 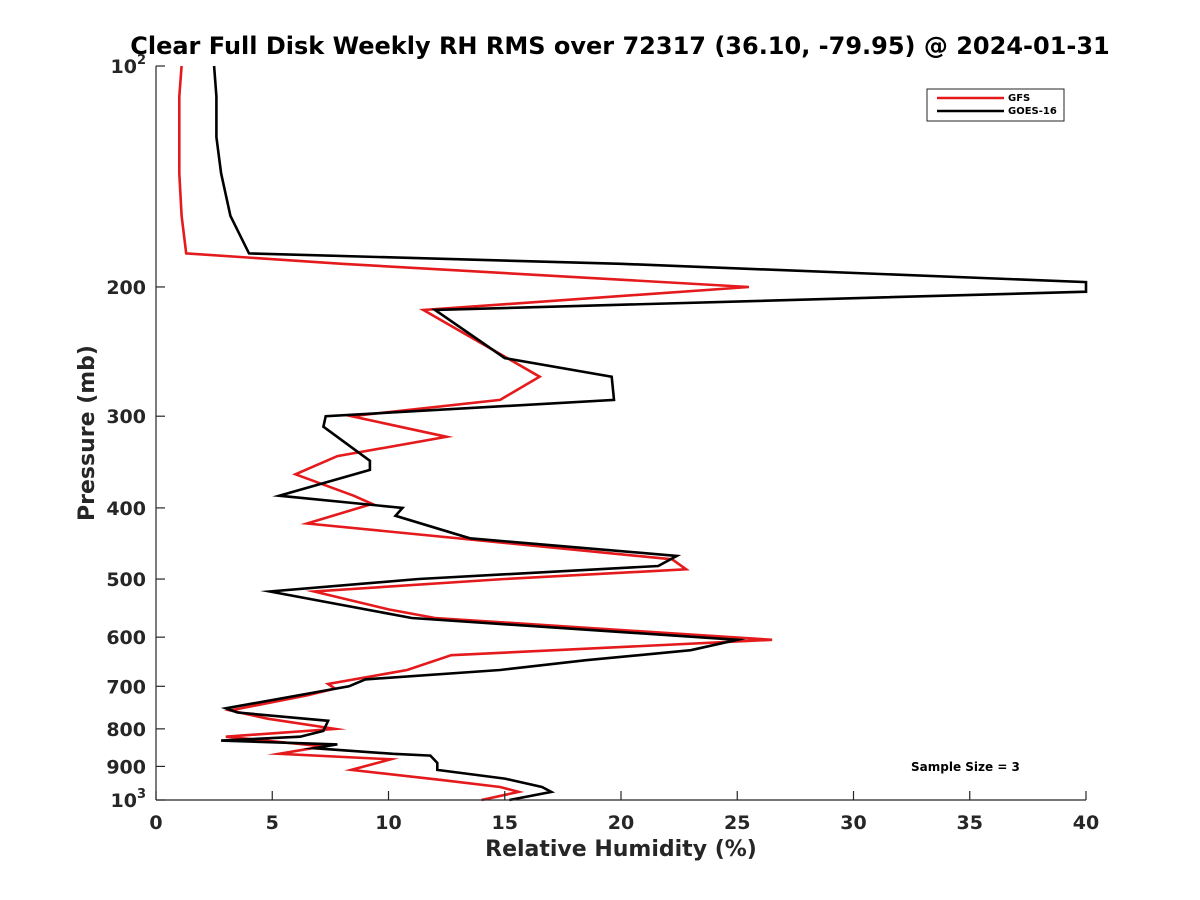 What do you see at coordinates (129, 65) in the screenshot?
I see `y-tick-label: 10²` at bounding box center [129, 65].